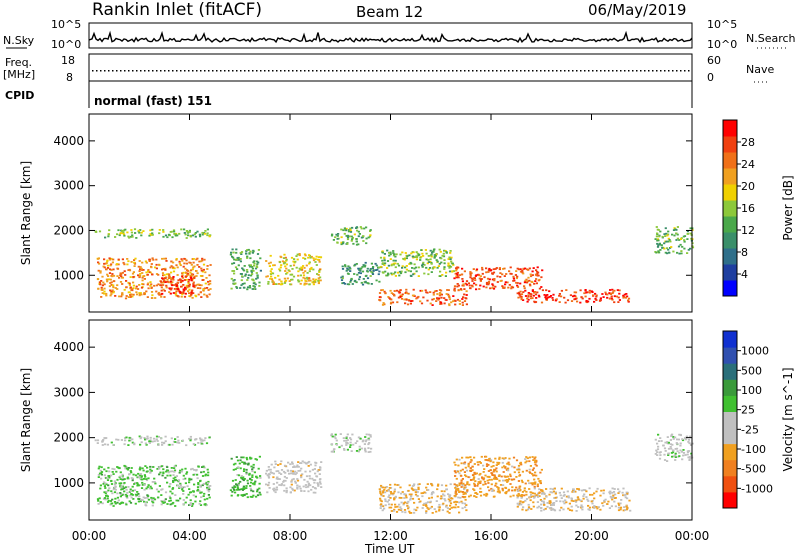 This screenshot has width=800, height=554. What do you see at coordinates (722, 24) in the screenshot?
I see `nsearch-tick-high: 10^5` at bounding box center [722, 24].